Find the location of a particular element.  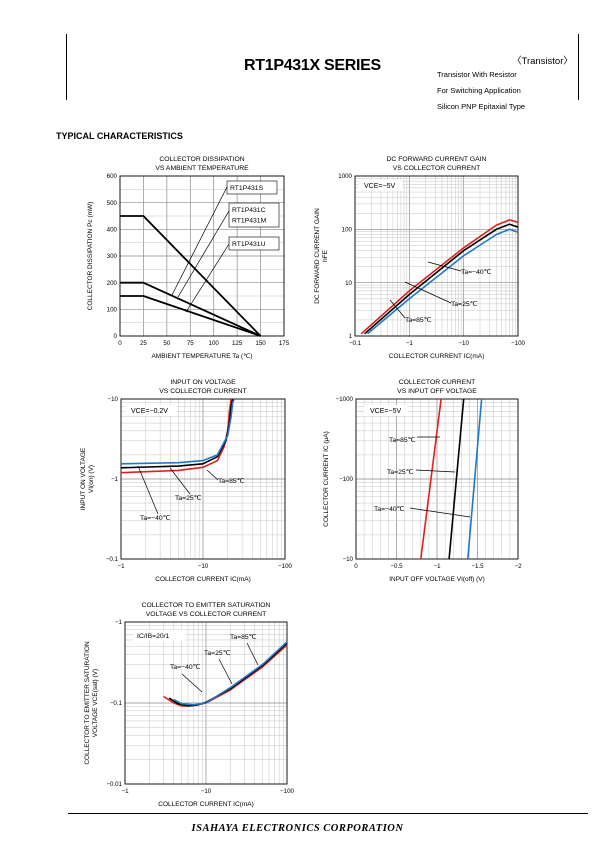

y-tick-label: 10 is located at coordinates (348, 283).